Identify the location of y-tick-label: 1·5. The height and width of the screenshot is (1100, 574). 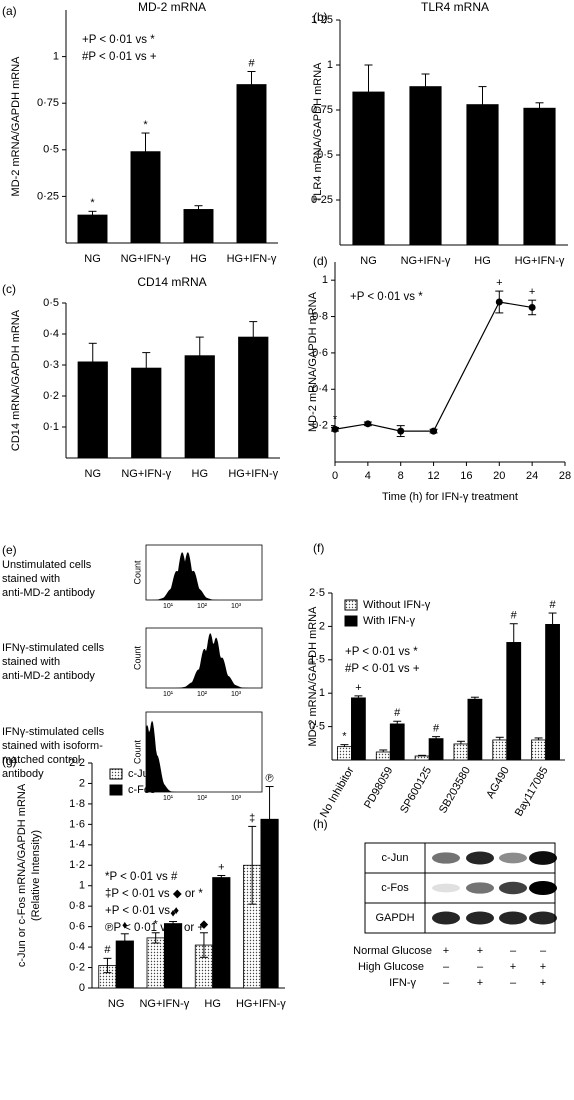
(317, 660).